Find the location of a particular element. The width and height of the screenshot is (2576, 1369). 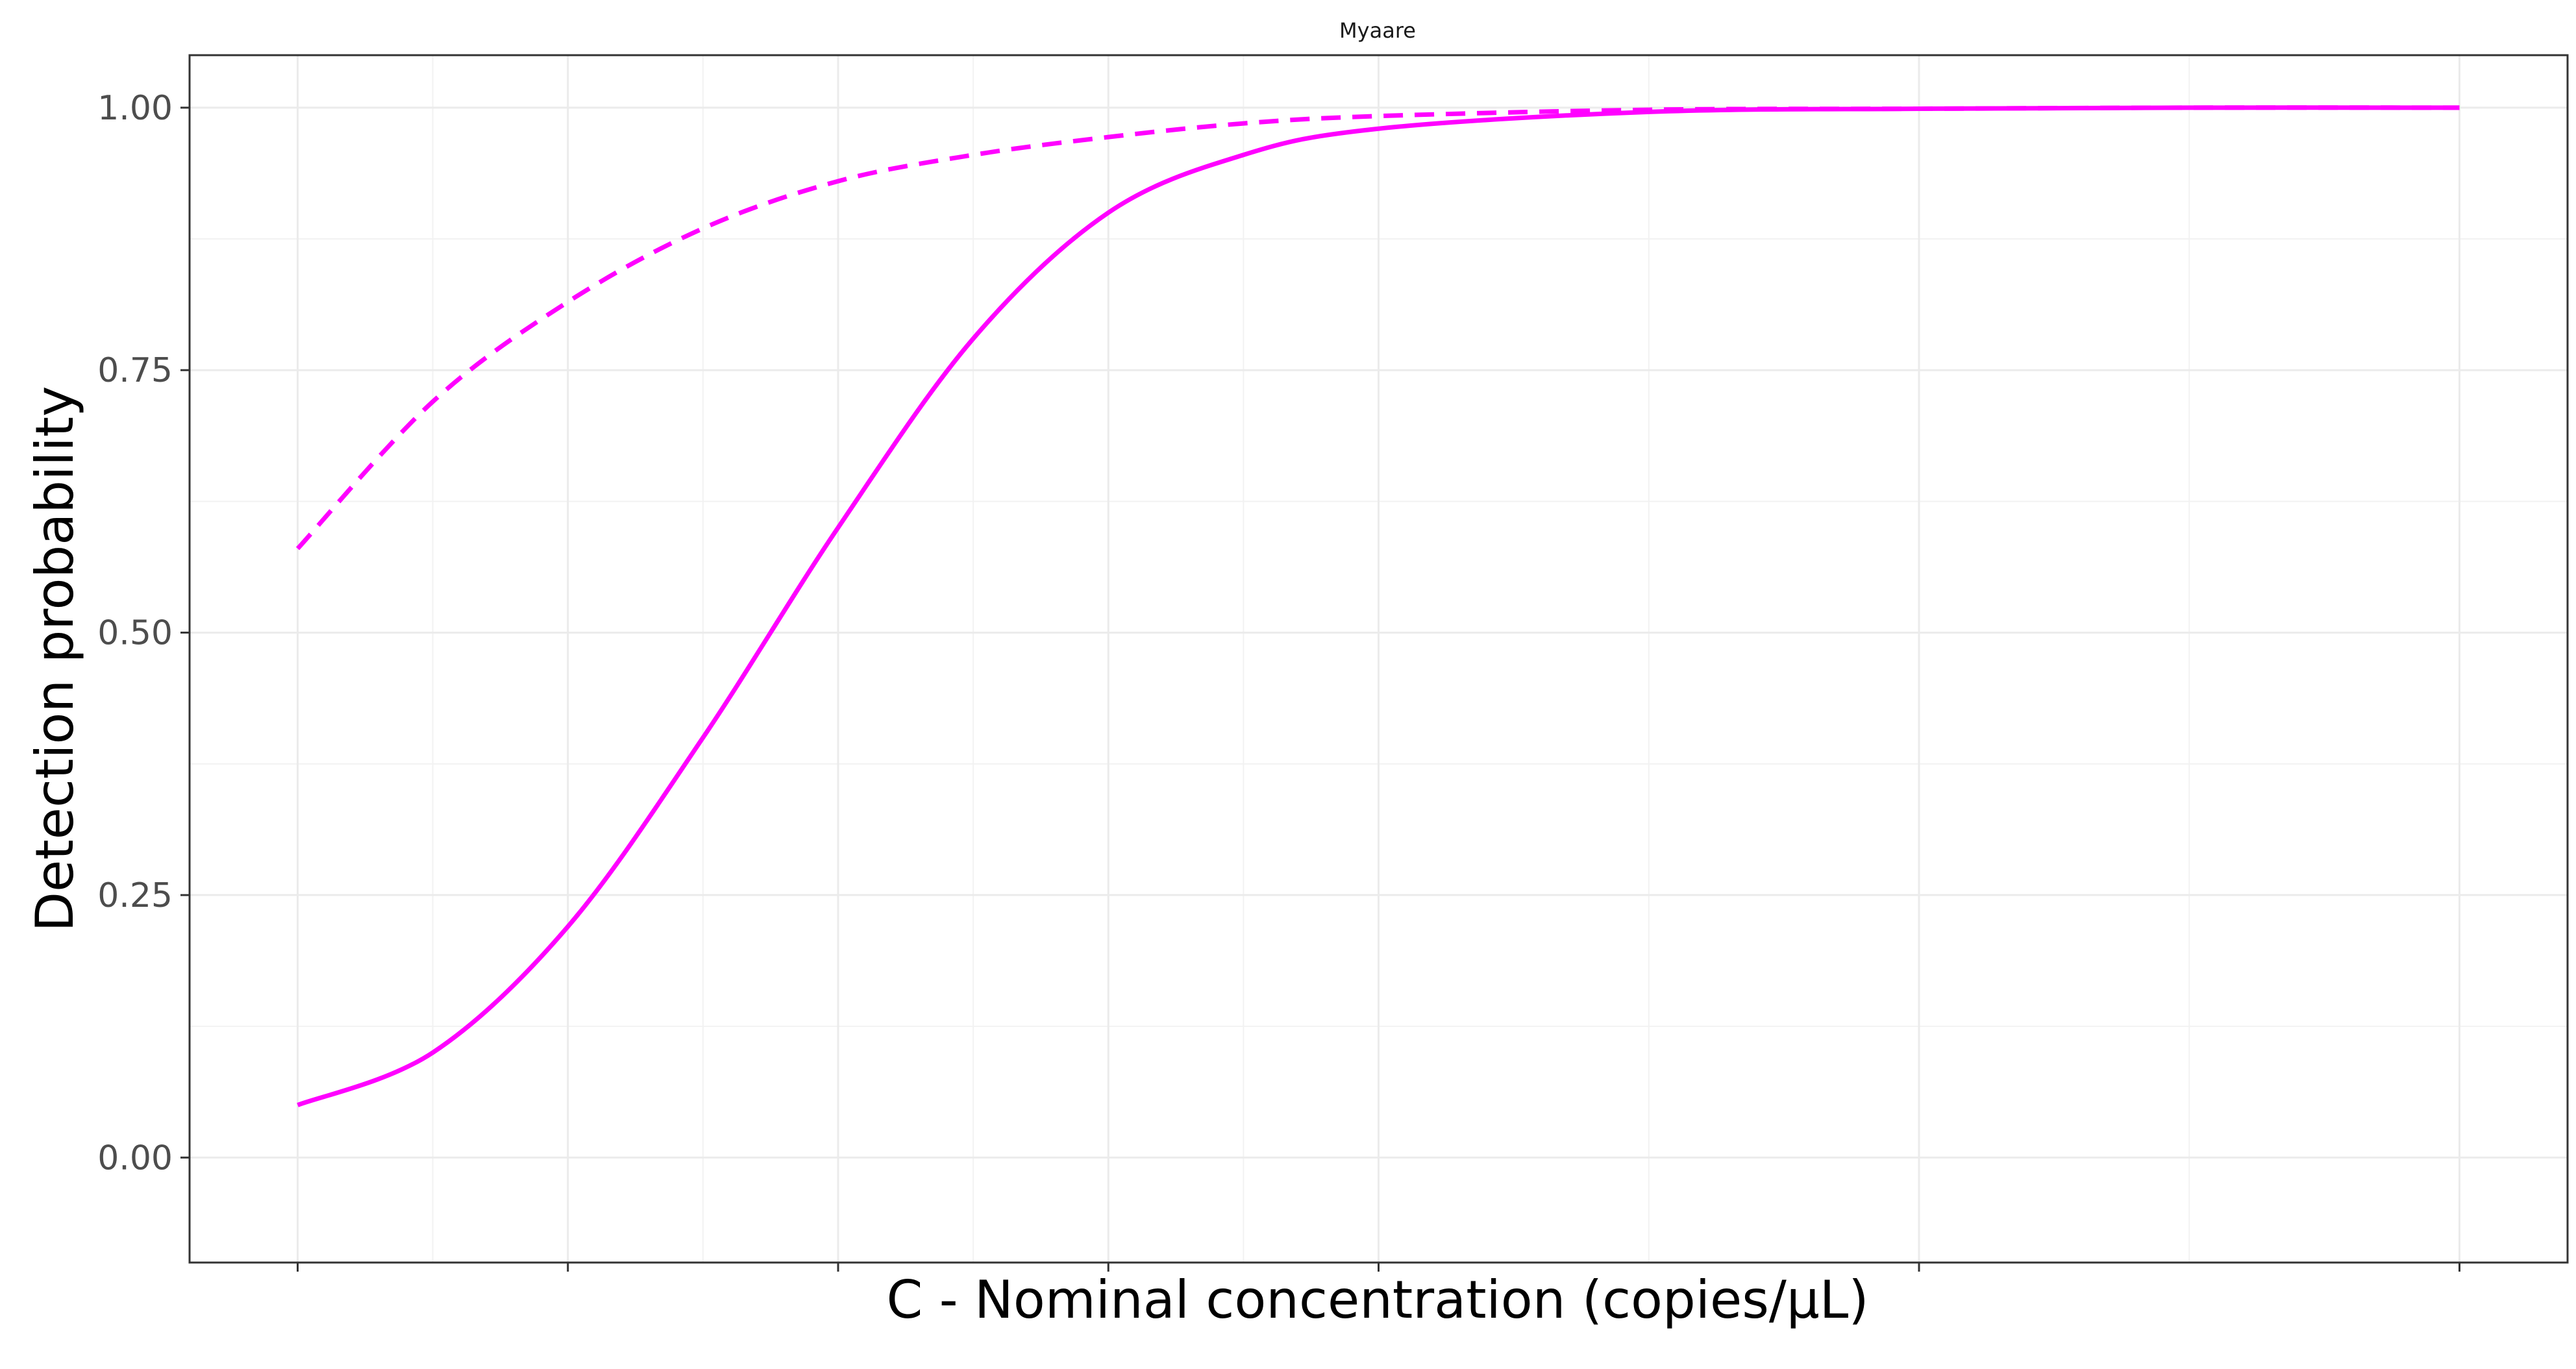

chart-title: Myaare is located at coordinates (1377, 30).